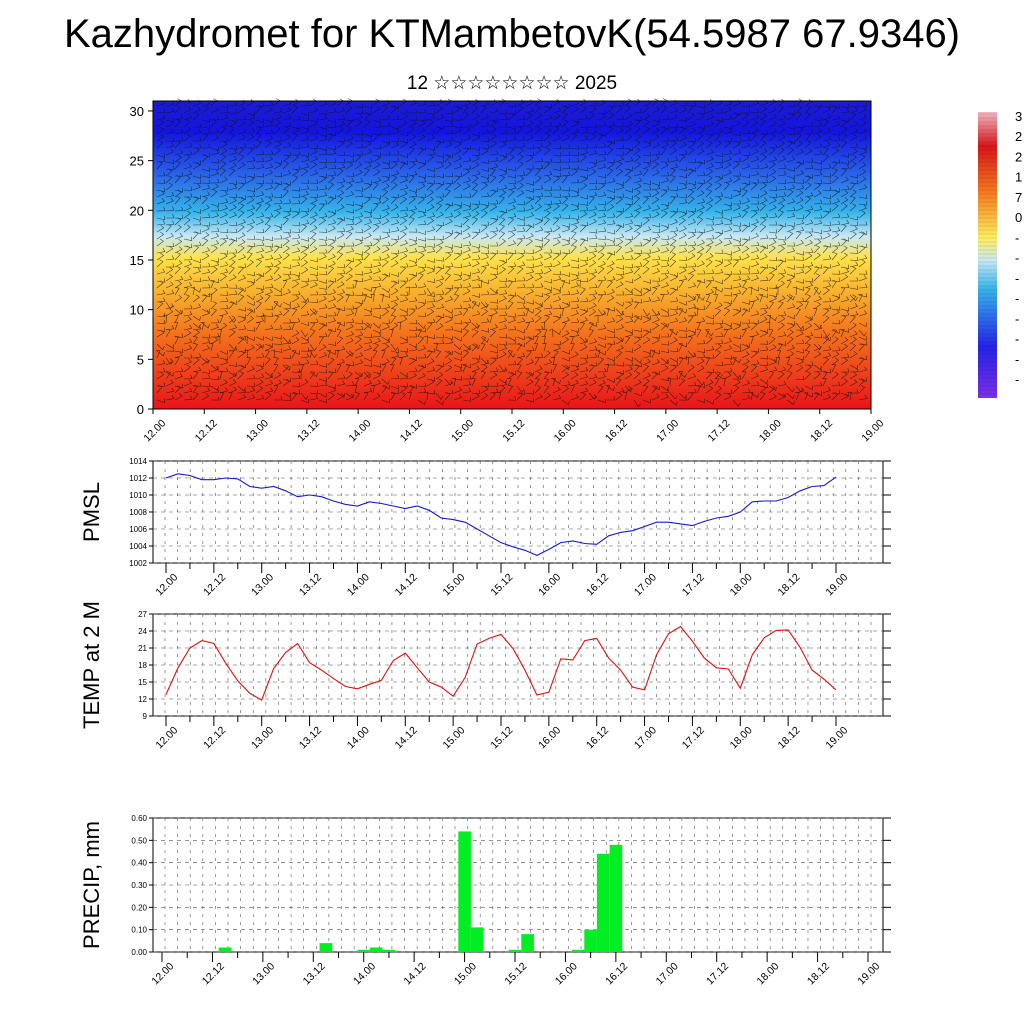  Describe the element at coordinates (501, 515) in the screenshot. I see `pmsl-series-line` at that location.